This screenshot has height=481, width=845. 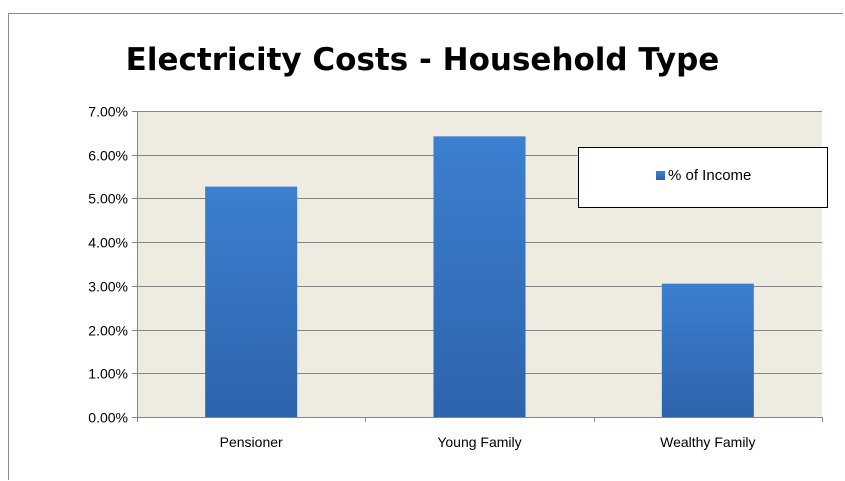 What do you see at coordinates (108, 331) in the screenshot?
I see `y-tick-label: 2.00%` at bounding box center [108, 331].